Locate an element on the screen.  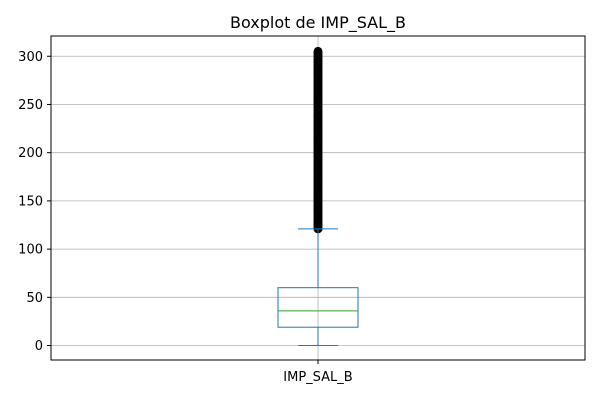
y-tick-label: 200 is located at coordinates (30, 153).